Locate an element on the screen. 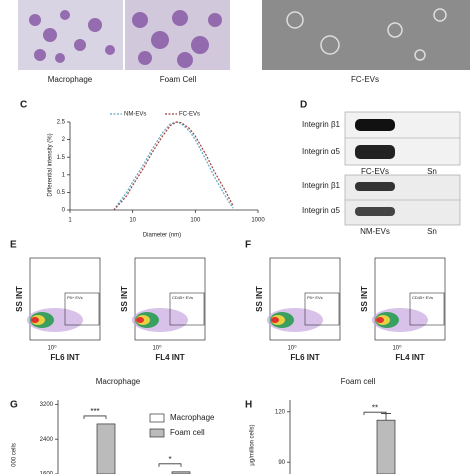 The height and width of the screenshot is (474, 474). x-tick-label: 1000 is located at coordinates (258, 221).